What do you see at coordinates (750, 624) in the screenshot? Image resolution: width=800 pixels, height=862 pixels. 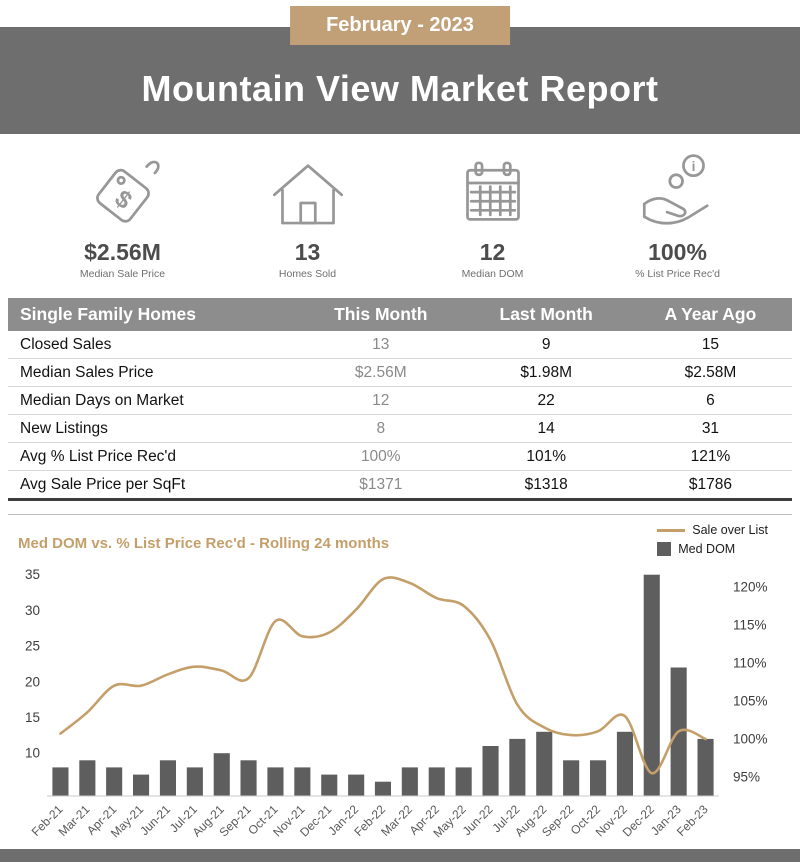 I see `right-axis-tick: 115%` at bounding box center [750, 624].